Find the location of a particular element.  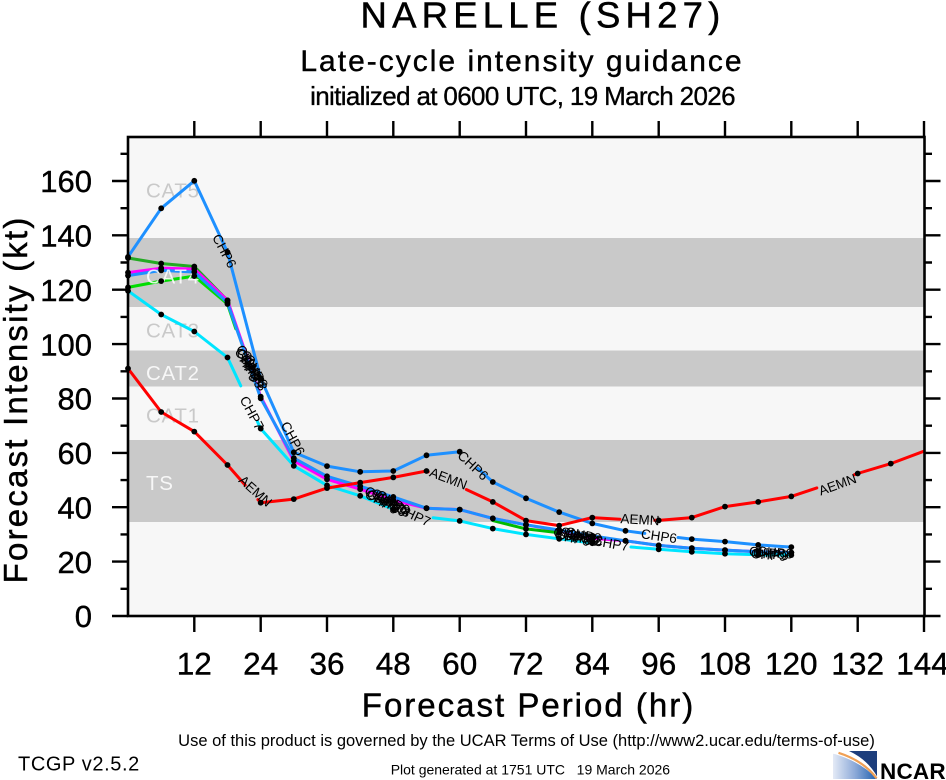

svg-text: NCAR is located at coordinates (913, 769).